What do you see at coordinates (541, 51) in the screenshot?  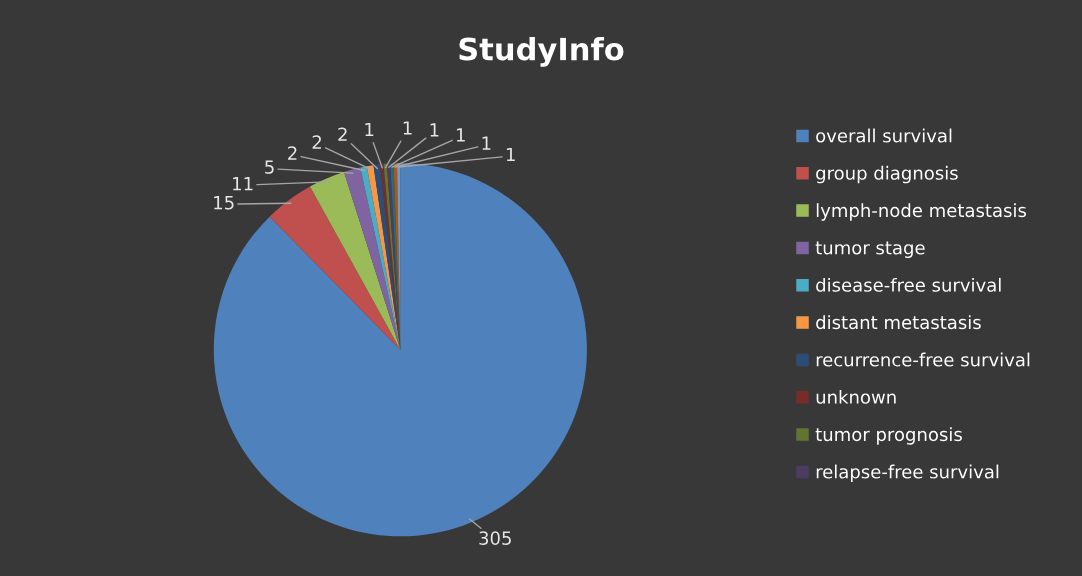 I see `chart-title: StudyInfo` at bounding box center [541, 51].